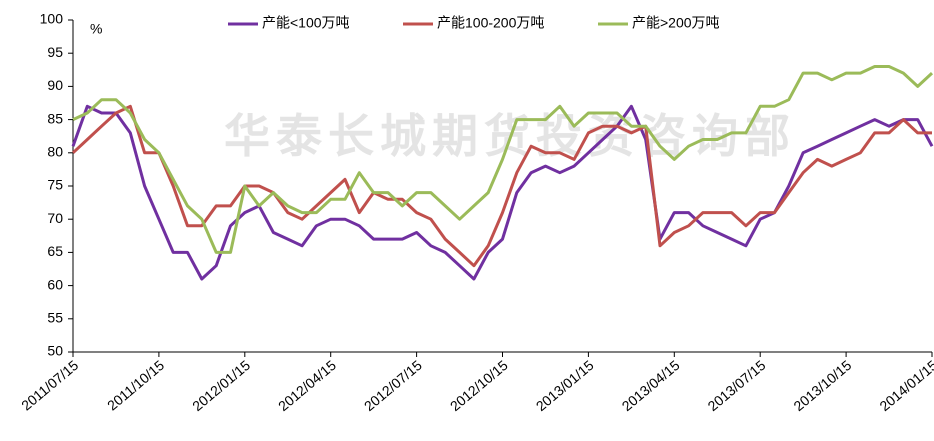 The width and height of the screenshot is (934, 441). I want to click on x-tick-label: 2014/01/15, so click(905, 385).